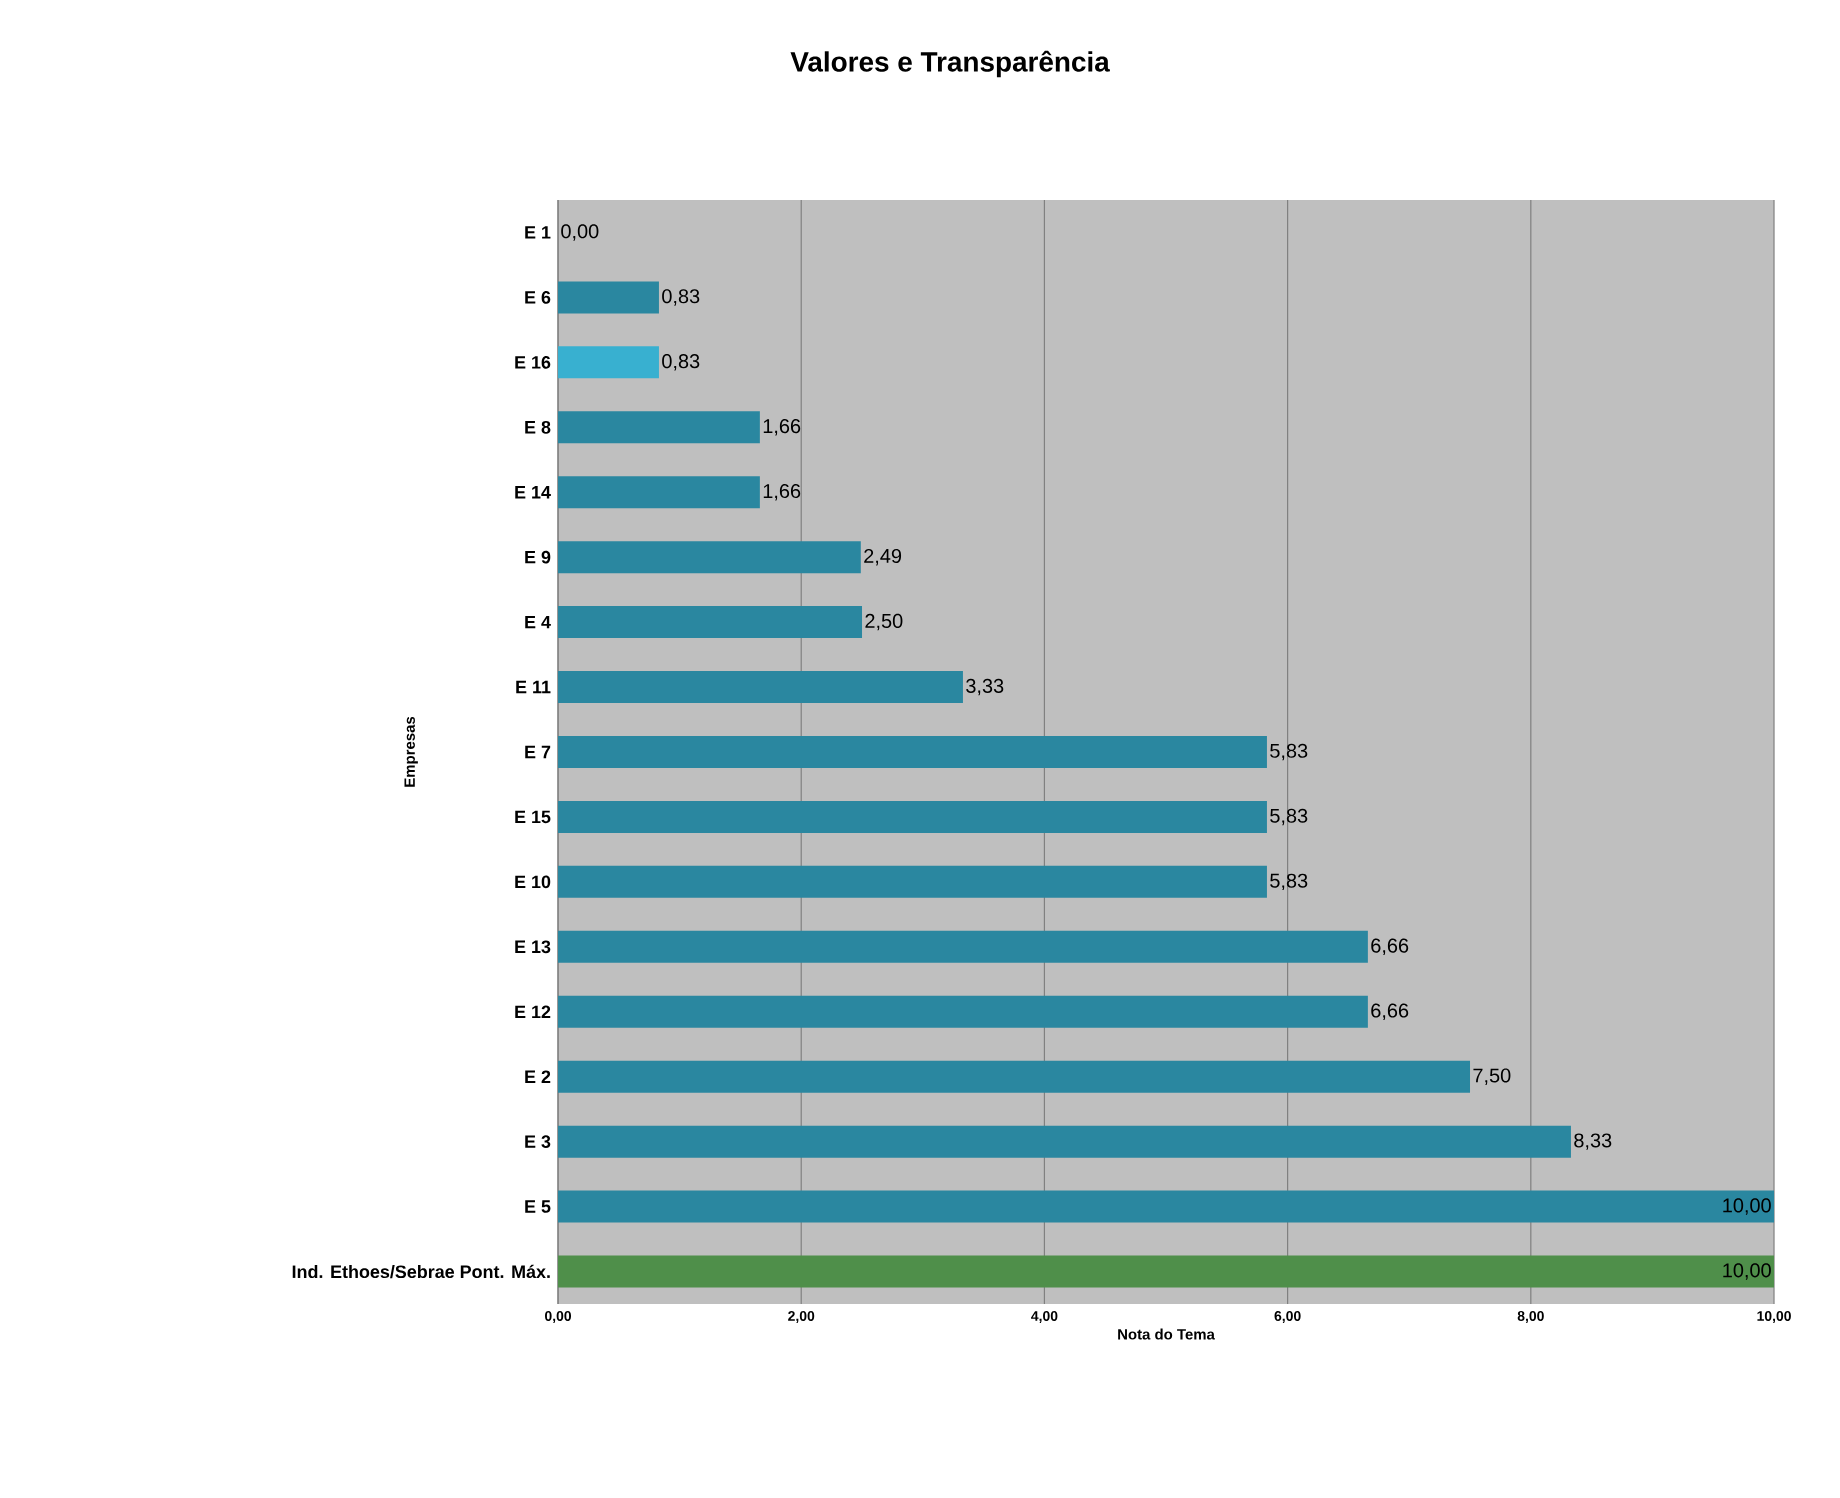 Image resolution: width=1840 pixels, height=1498 pixels. I want to click on y-tick-label: E 16, so click(533, 362).